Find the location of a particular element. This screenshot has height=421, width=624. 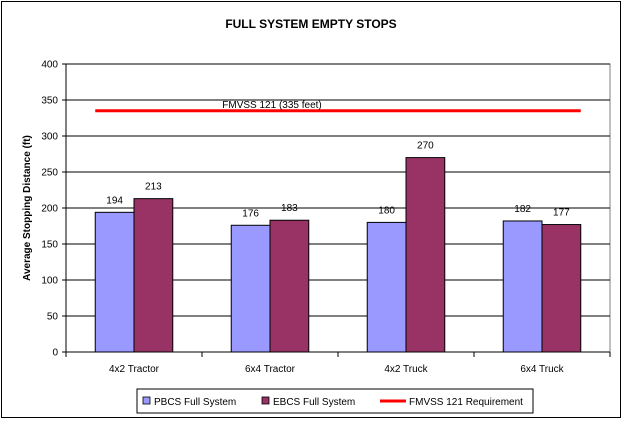

chart-title: FULL SYSTEM EMPTY STOPS is located at coordinates (310, 24).